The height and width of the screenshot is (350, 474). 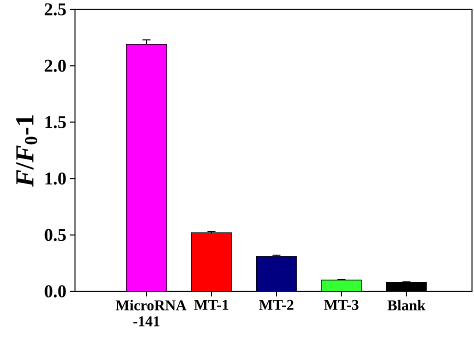 I want to click on x-tick-label: MT-3, so click(x=341, y=305).